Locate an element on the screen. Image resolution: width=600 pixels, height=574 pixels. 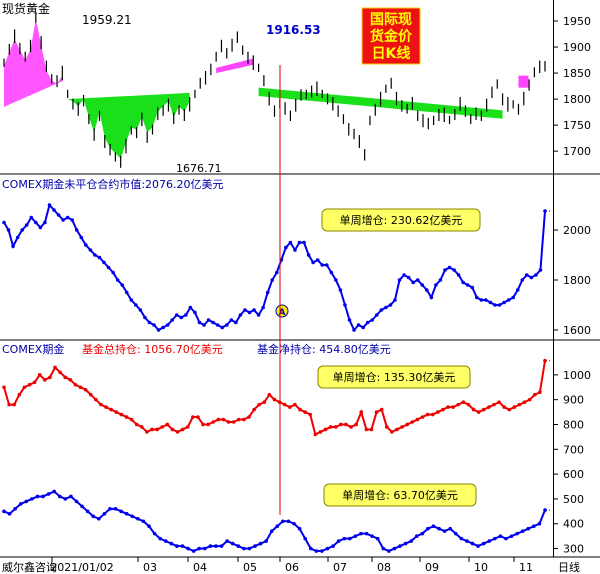
marker-a-label: A is located at coordinates (282, 313).